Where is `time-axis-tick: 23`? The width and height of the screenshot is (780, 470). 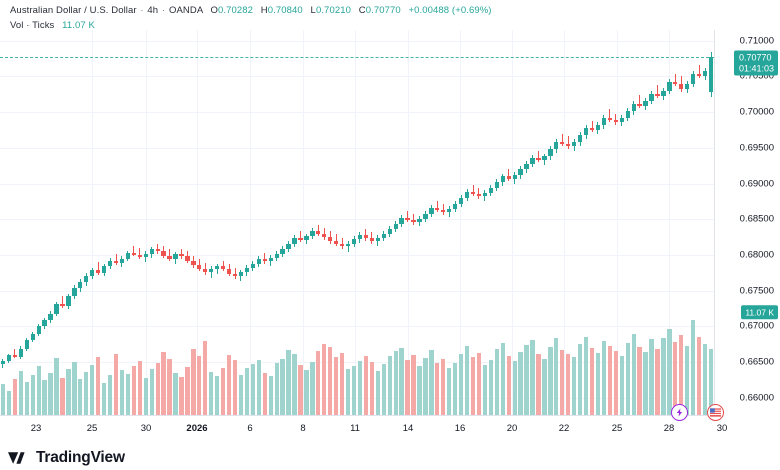
time-axis-tick: 23 is located at coordinates (36, 428).